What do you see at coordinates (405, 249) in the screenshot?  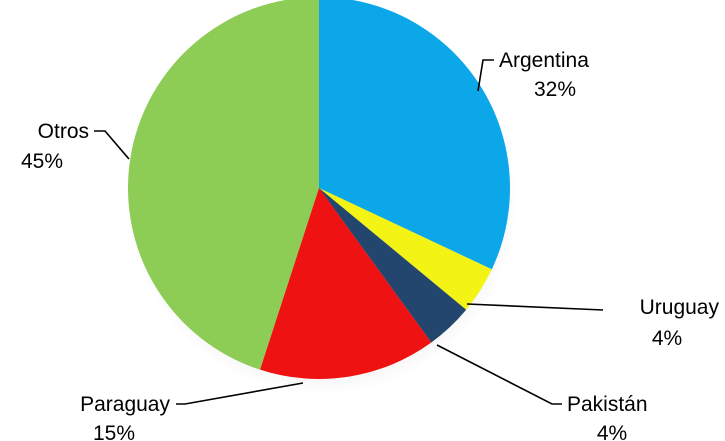 I see `pie-slice-uruguay` at bounding box center [405, 249].